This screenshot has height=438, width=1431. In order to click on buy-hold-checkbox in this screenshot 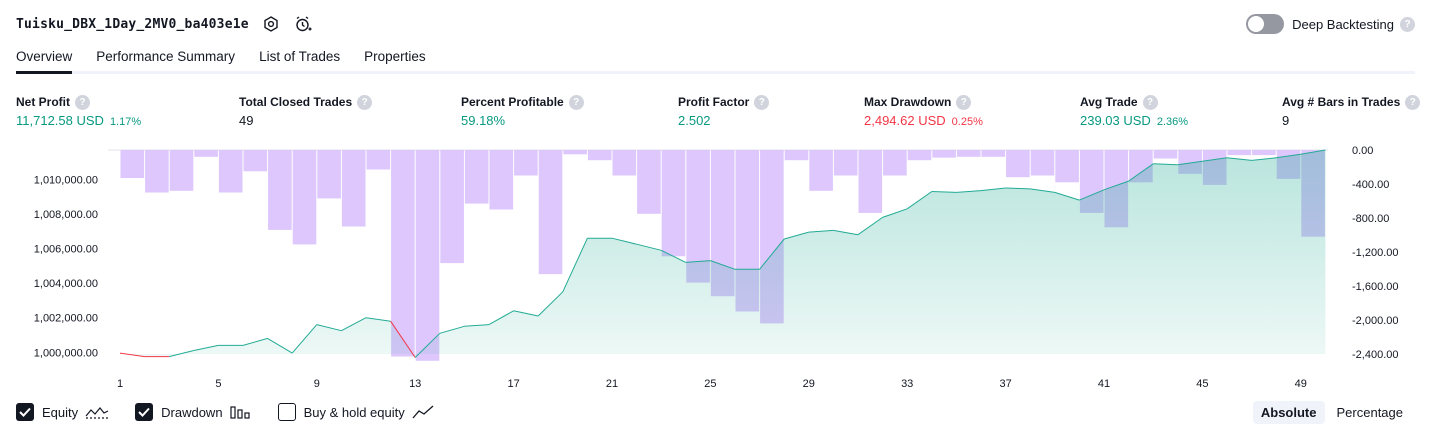, I will do `click(286, 412)`.